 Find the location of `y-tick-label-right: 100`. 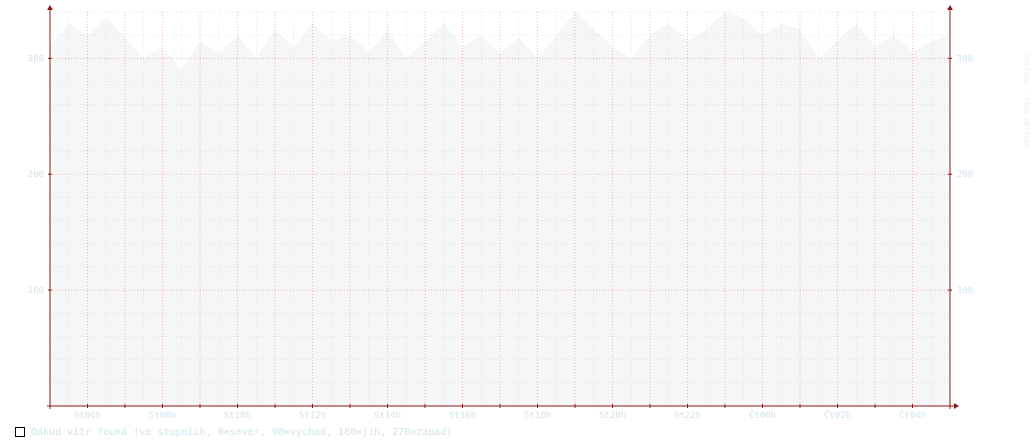

y-tick-label-right: 100 is located at coordinates (965, 291).